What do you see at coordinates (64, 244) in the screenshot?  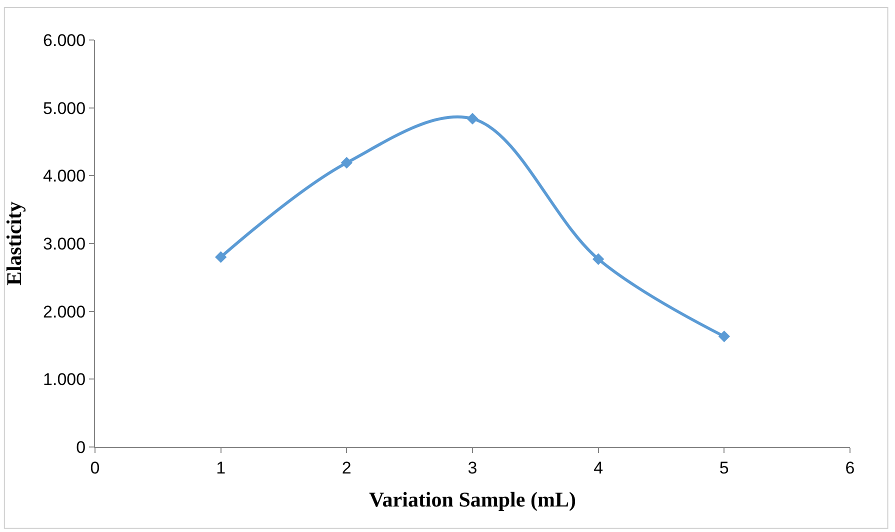 I see `y-tick-label: 3.000` at bounding box center [64, 244].